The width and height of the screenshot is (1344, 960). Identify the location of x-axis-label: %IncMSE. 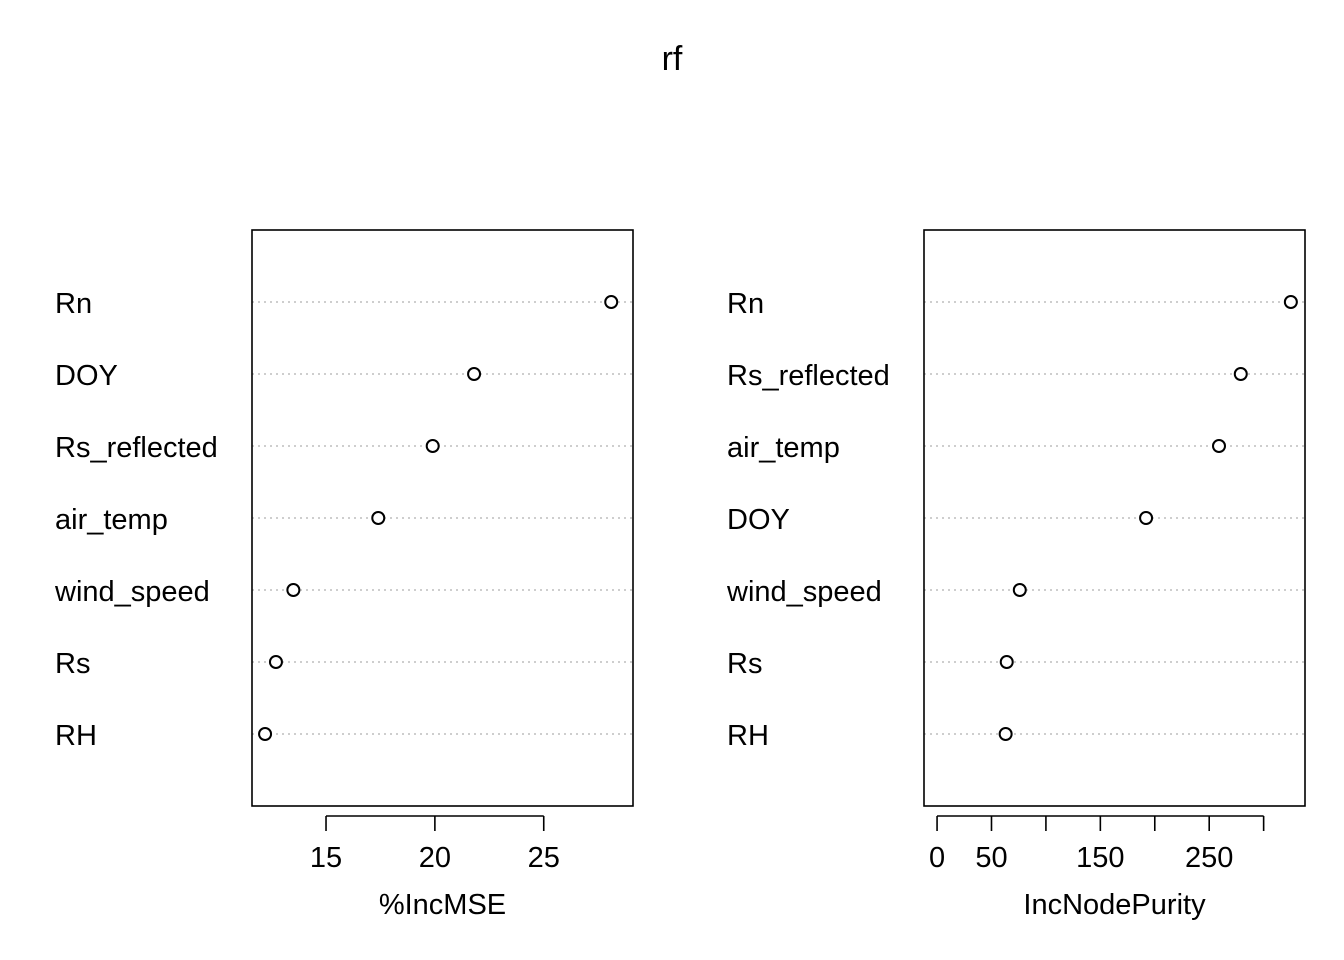
(442, 905).